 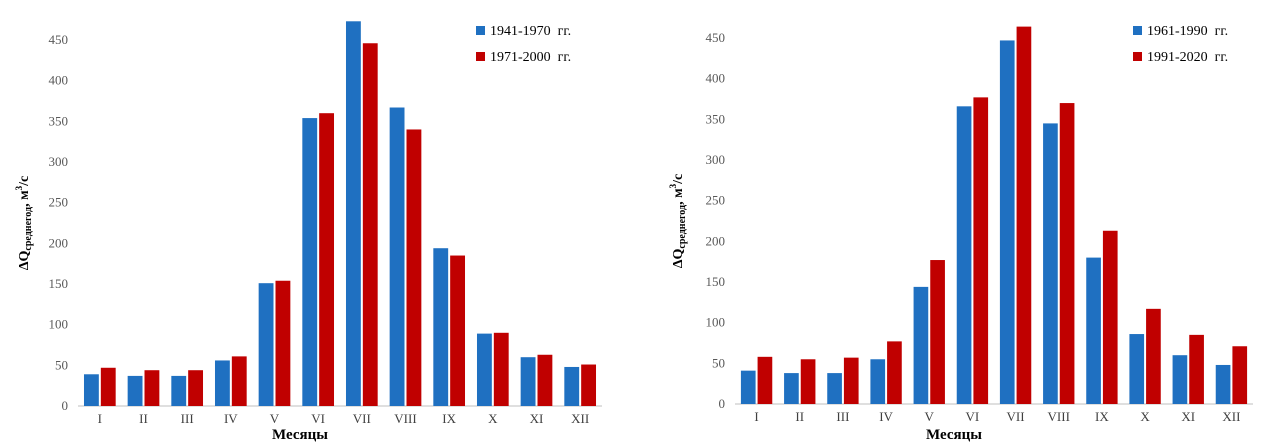 I want to click on bar-series-1-XI, so click(x=1180, y=379).